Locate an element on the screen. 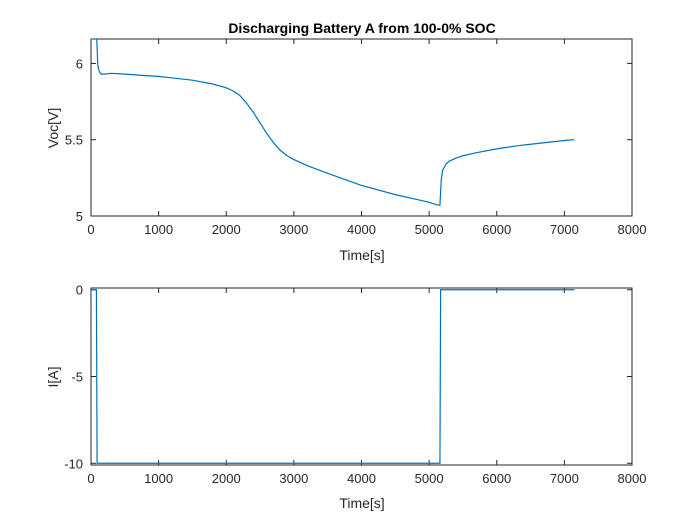 The height and width of the screenshot is (525, 700). current-x-tick-label: 6000 is located at coordinates (496, 478).